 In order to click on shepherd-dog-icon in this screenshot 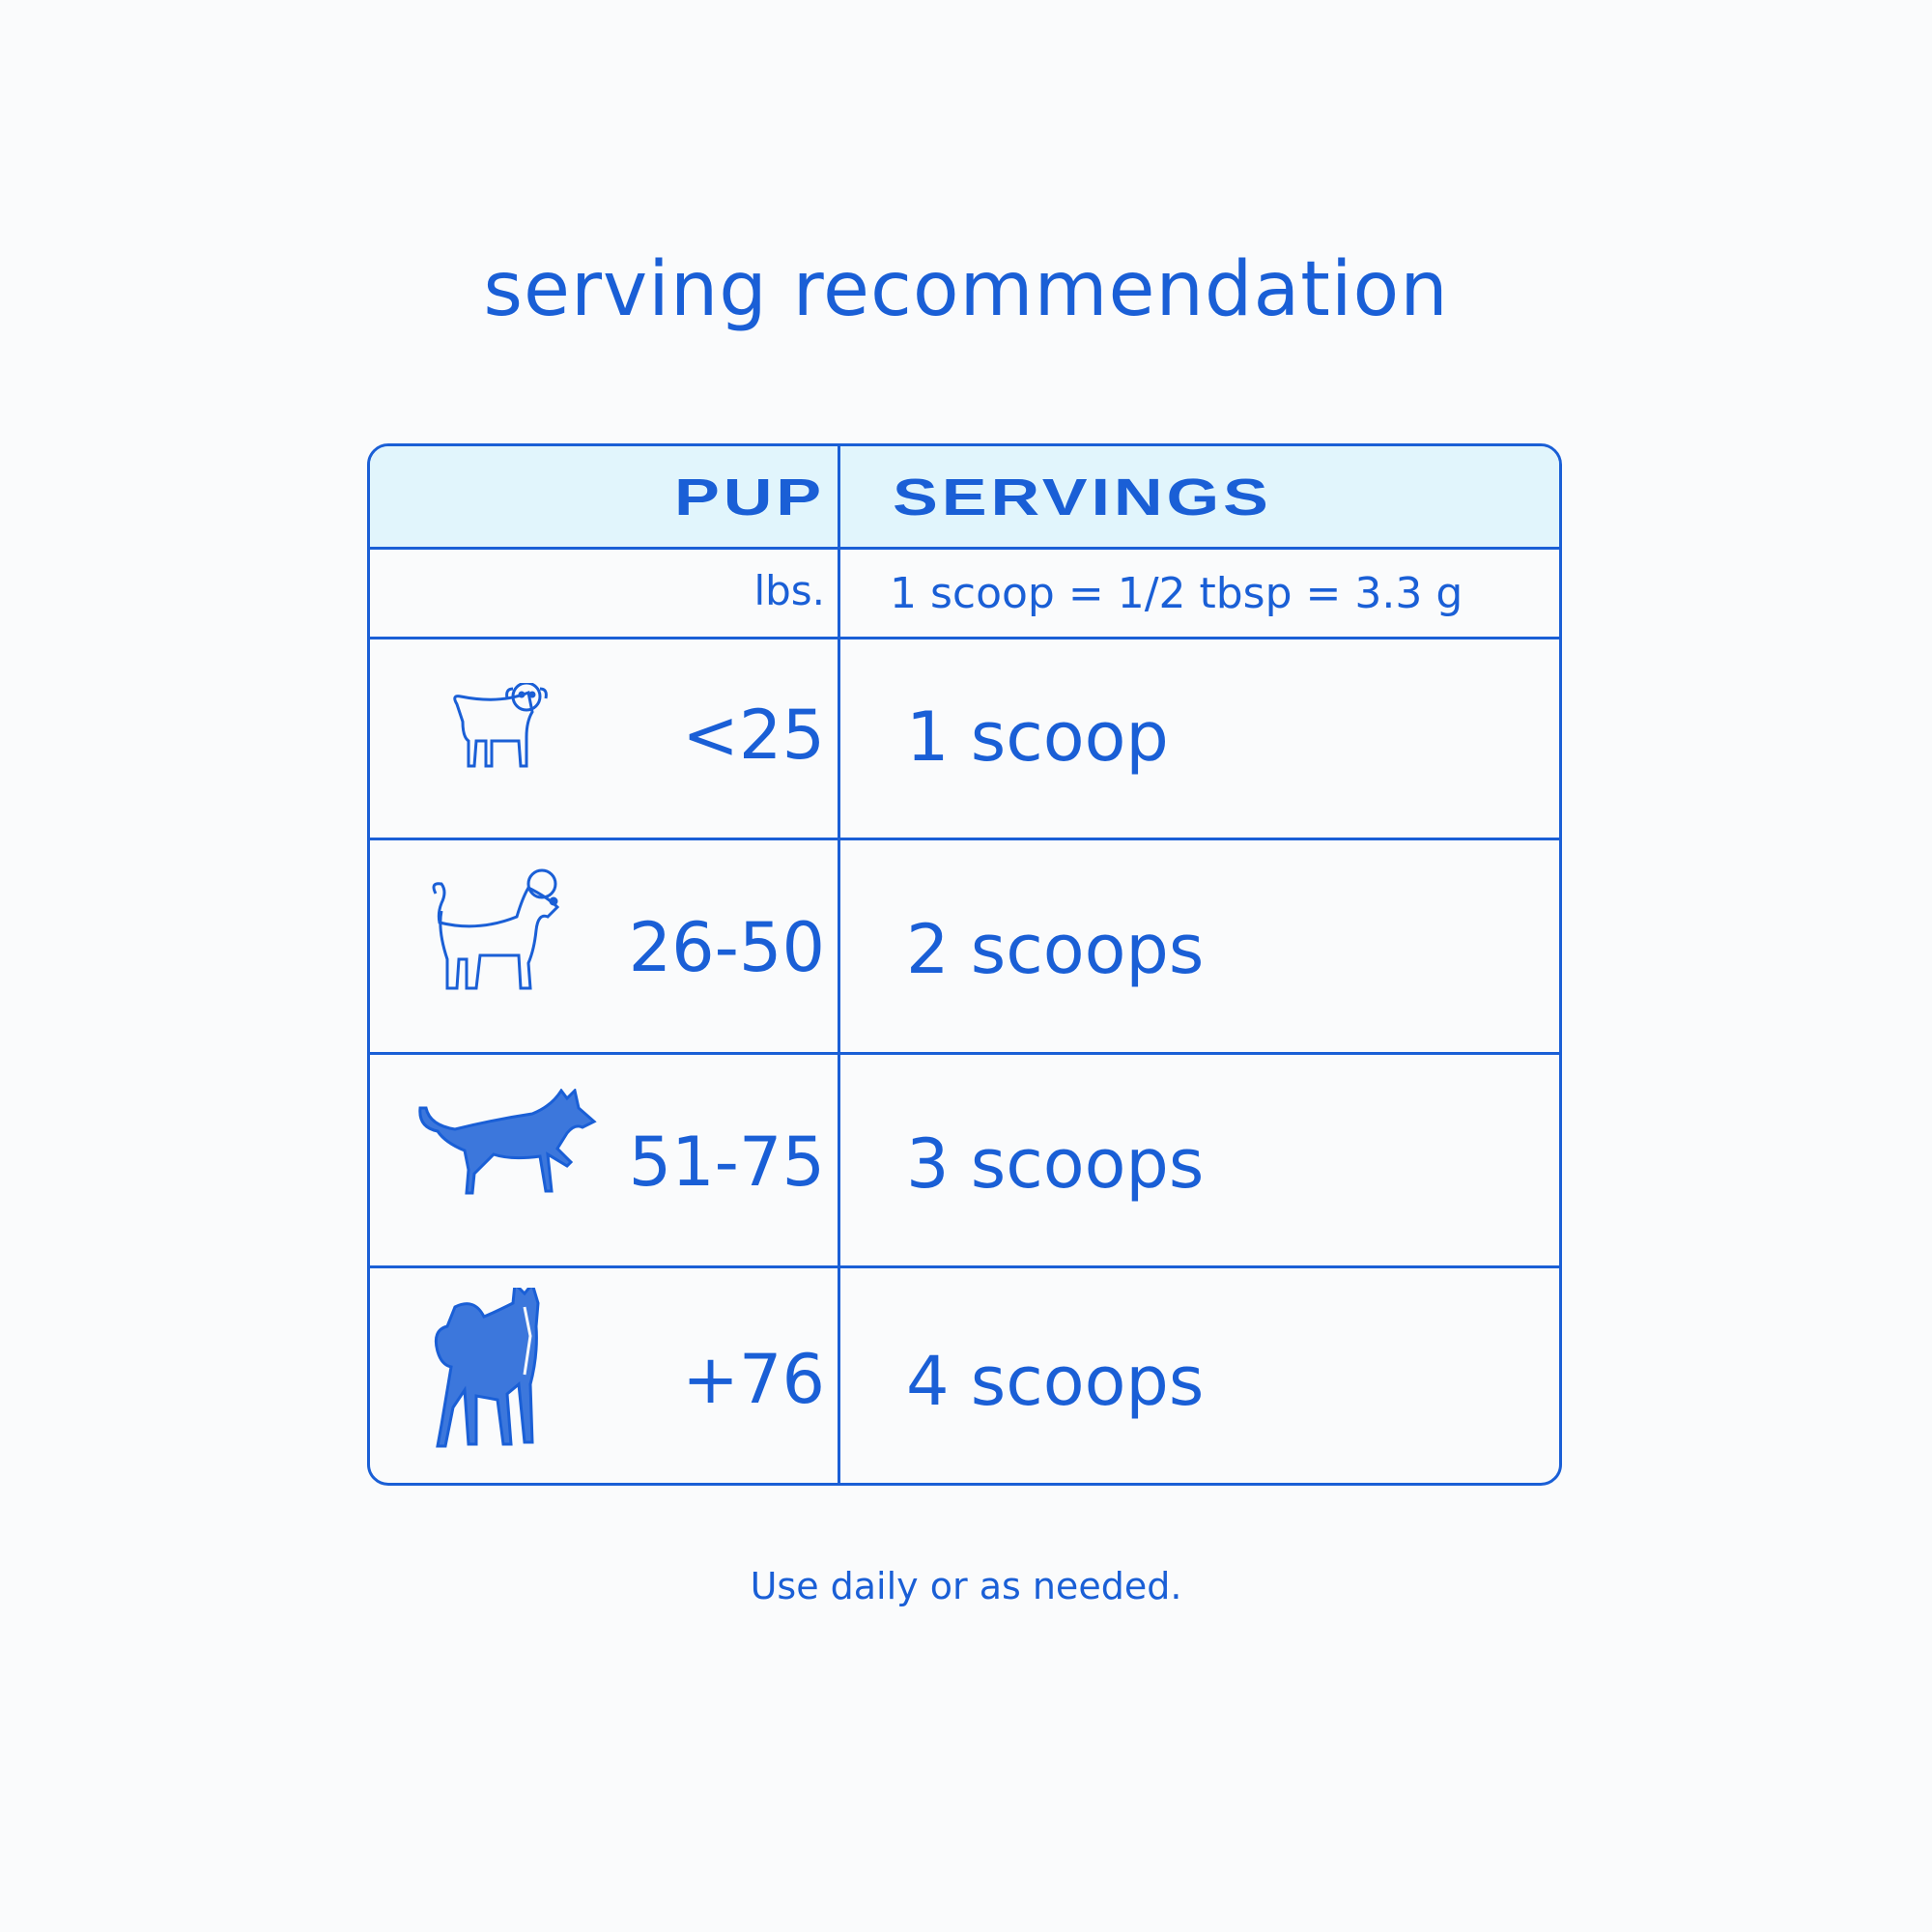, I will do `click(507, 1142)`.